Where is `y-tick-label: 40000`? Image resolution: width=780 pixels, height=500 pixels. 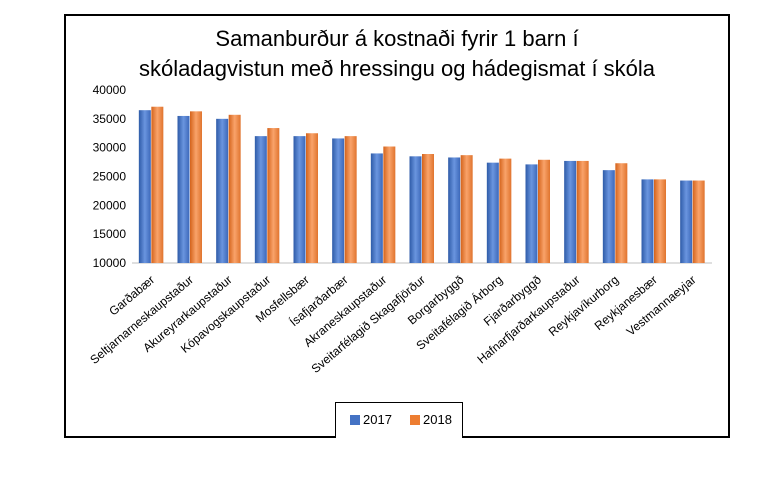
y-tick-label: 40000 is located at coordinates (110, 90).